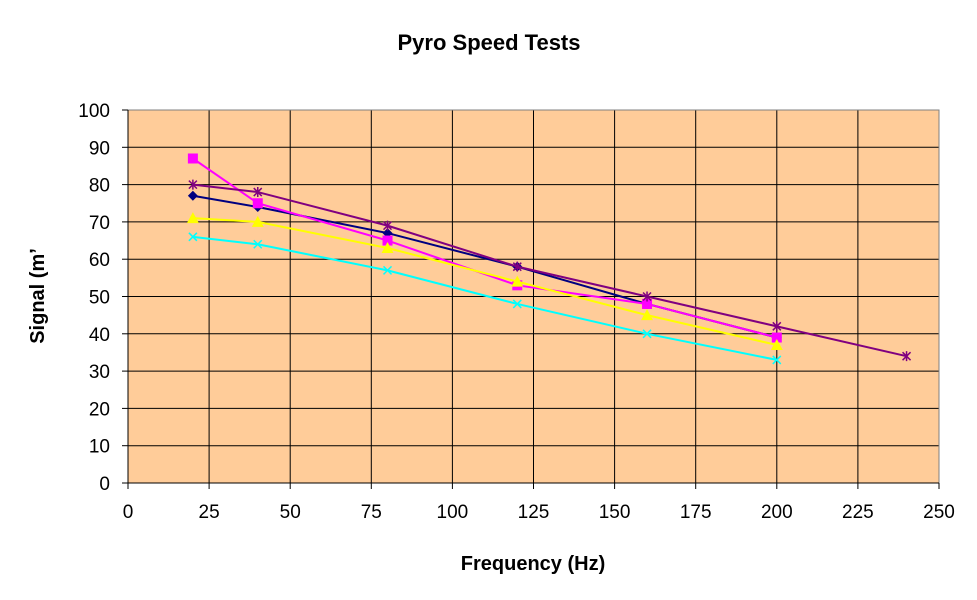 The height and width of the screenshot is (600, 977). I want to click on x-tick-label: 0, so click(128, 512).